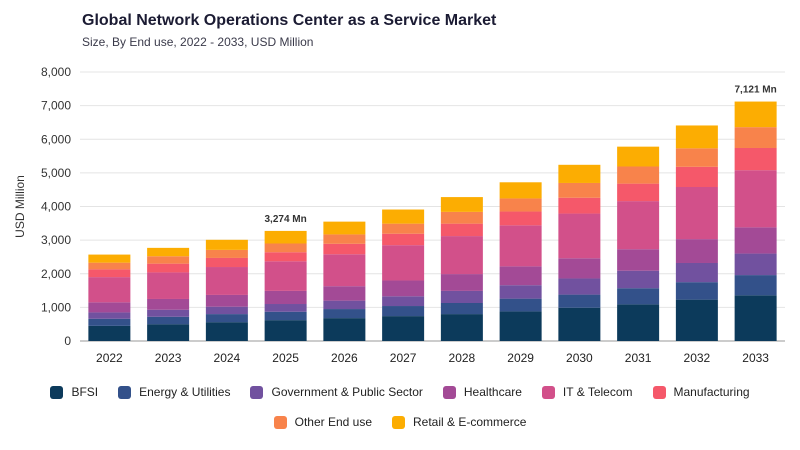 The height and width of the screenshot is (450, 800). What do you see at coordinates (56, 173) in the screenshot?
I see `y-tick-label: 5,000` at bounding box center [56, 173].